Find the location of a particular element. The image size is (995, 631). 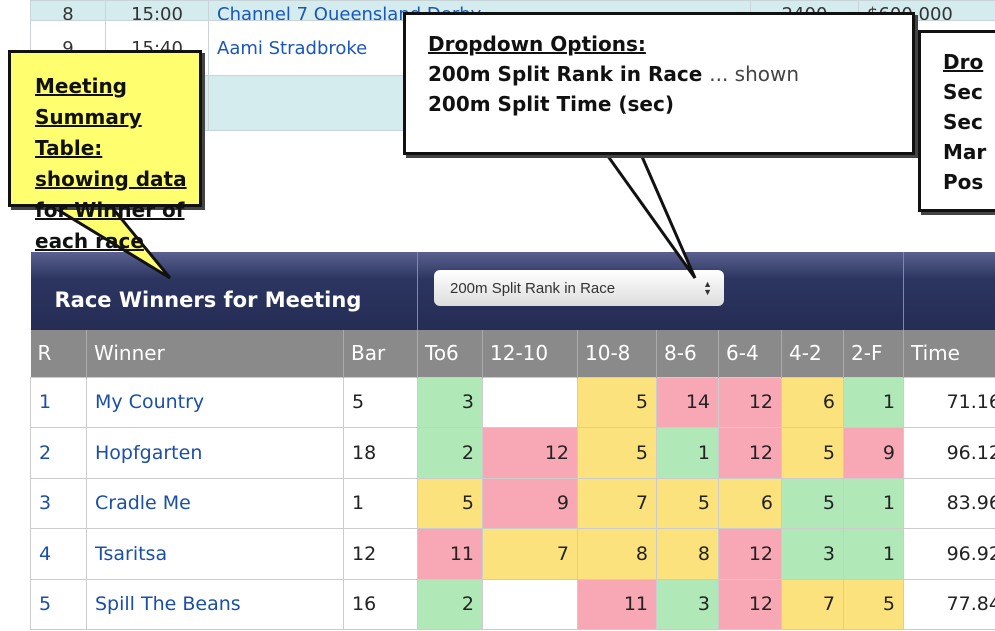

table-row: 2 Hopfgarten 18 2 12 5 1 12 5 9 96.12 is located at coordinates (512, 453).